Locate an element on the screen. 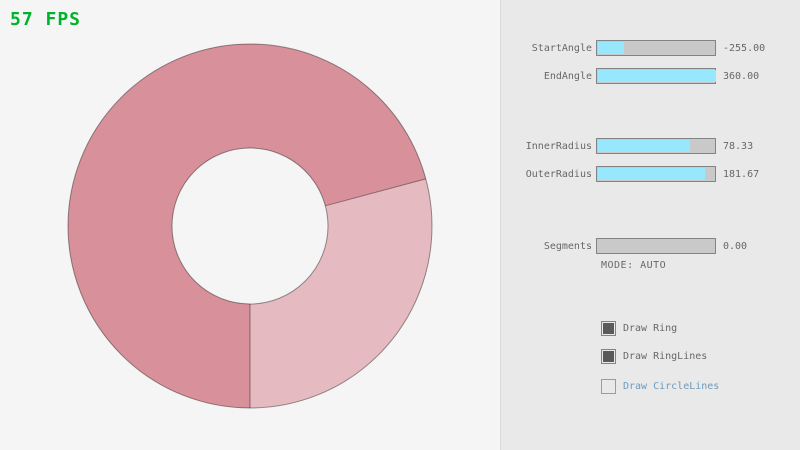 Image resolution: width=800 pixels, height=450 pixels. end-angle-slider-fill is located at coordinates (657, 76).